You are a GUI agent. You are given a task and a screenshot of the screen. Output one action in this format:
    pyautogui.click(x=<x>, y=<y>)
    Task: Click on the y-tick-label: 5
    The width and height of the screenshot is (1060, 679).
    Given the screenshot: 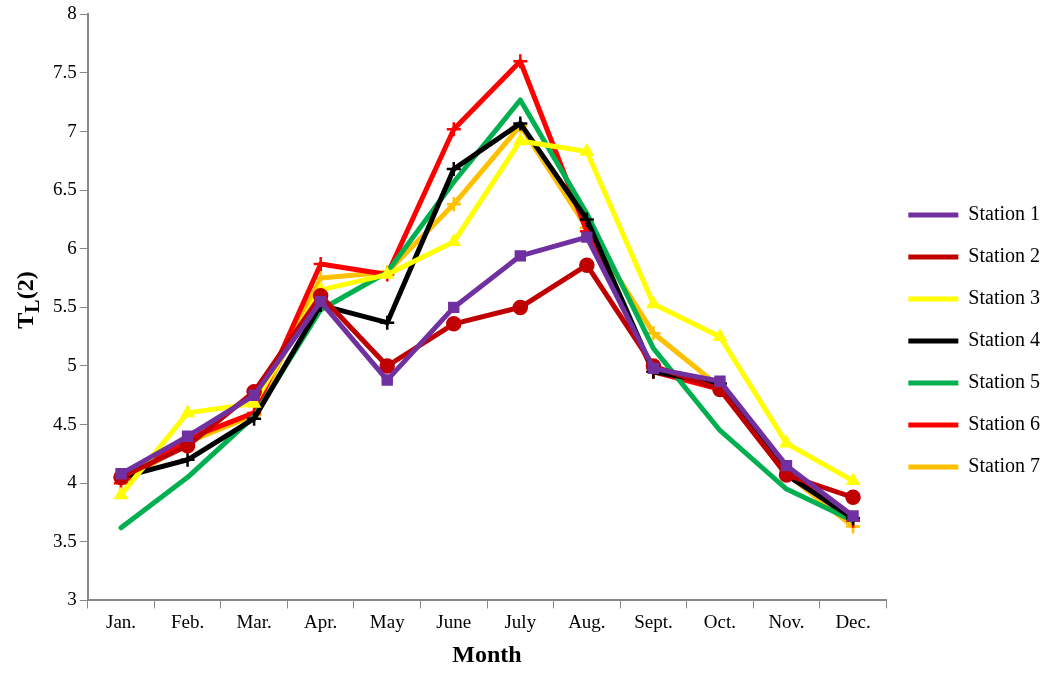 What is the action you would take?
    pyautogui.click(x=72, y=364)
    